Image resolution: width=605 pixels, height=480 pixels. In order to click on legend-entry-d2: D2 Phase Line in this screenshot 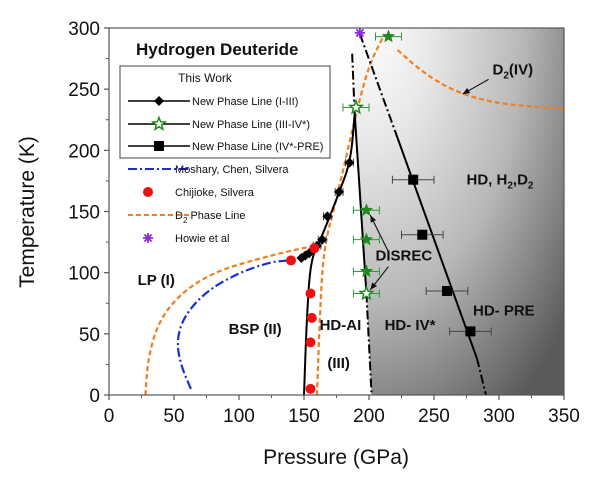, I will do `click(187, 217)`.